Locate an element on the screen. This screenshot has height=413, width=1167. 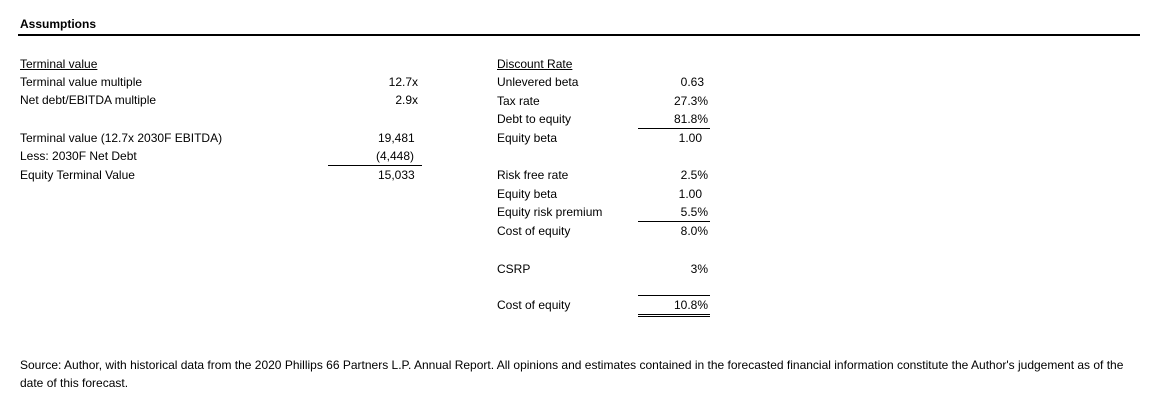
discount-rate-header: Discount Rate is located at coordinates (535, 64).